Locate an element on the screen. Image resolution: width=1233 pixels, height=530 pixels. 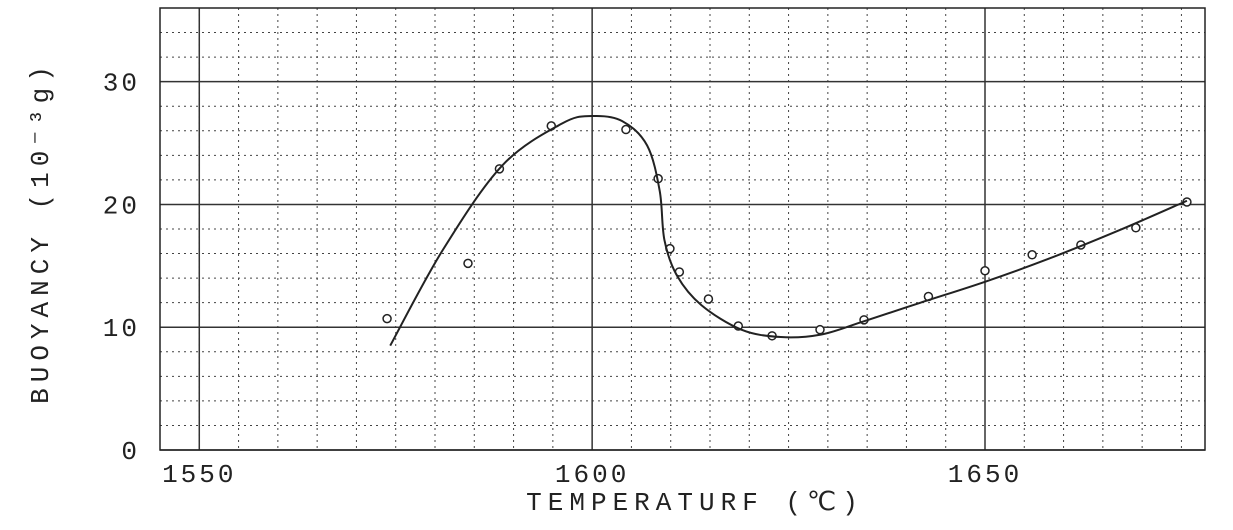
x-tick-label: 1550 is located at coordinates (199, 475).